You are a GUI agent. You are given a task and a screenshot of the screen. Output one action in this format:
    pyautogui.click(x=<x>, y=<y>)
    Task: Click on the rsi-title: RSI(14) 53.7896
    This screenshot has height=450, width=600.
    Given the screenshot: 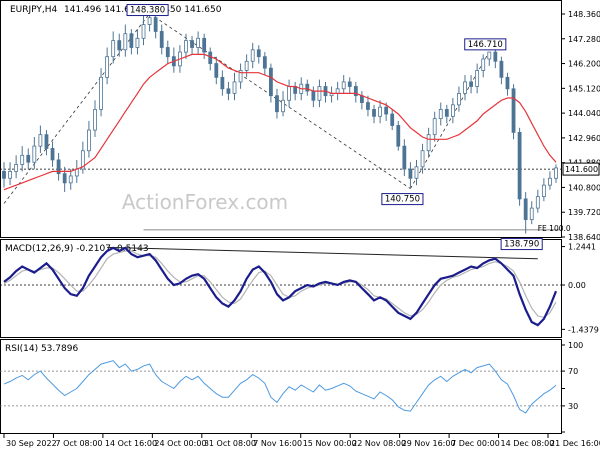 What is the action you would take?
    pyautogui.click(x=41, y=349)
    